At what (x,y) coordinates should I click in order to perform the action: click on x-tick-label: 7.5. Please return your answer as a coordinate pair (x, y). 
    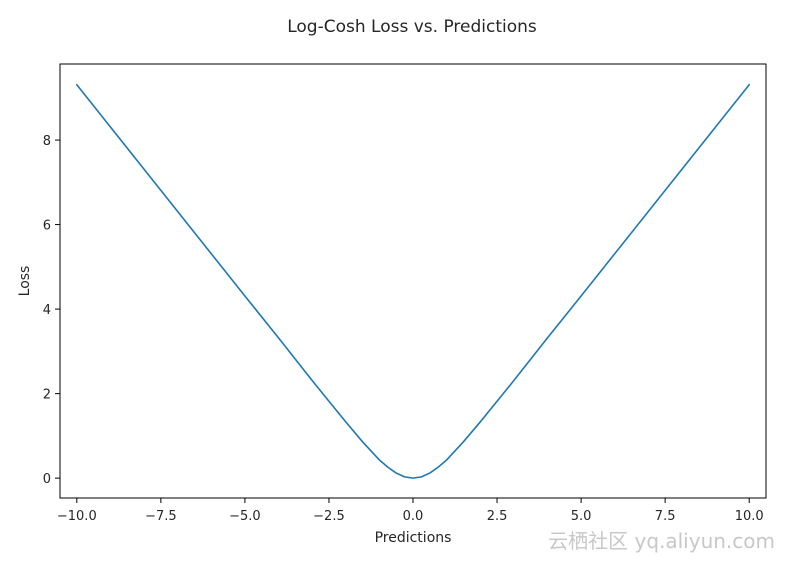
    Looking at the image, I should click on (665, 516).